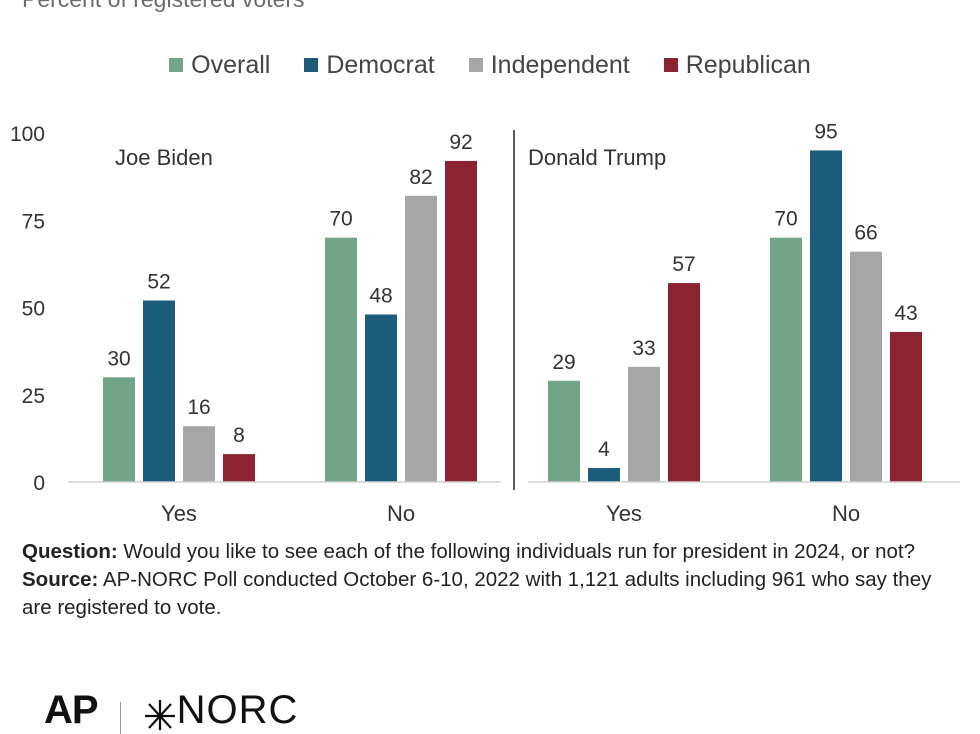 The height and width of the screenshot is (734, 980). Describe the element at coordinates (70, 551) in the screenshot. I see `question-label: Question:` at that location.